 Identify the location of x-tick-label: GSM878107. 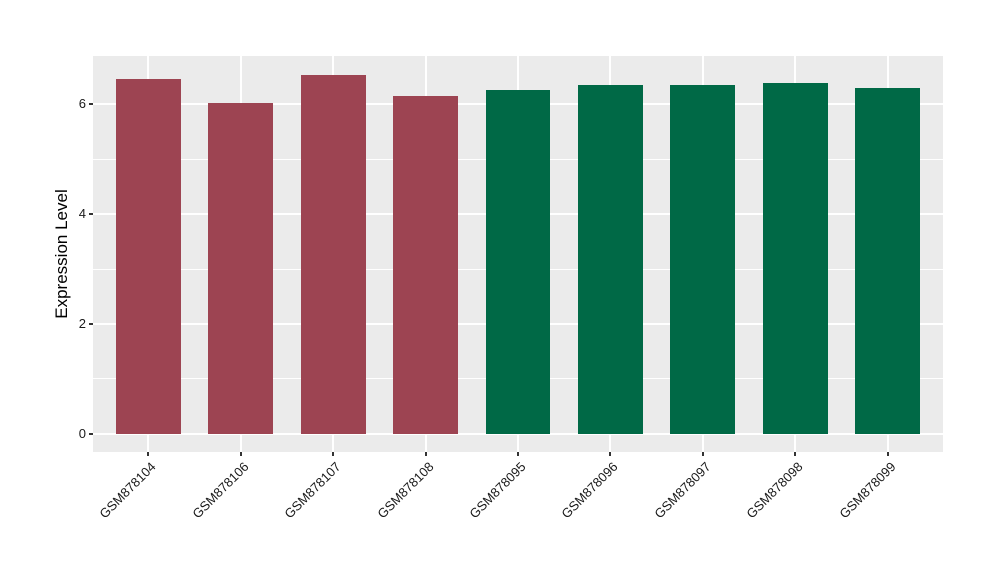
(312, 490).